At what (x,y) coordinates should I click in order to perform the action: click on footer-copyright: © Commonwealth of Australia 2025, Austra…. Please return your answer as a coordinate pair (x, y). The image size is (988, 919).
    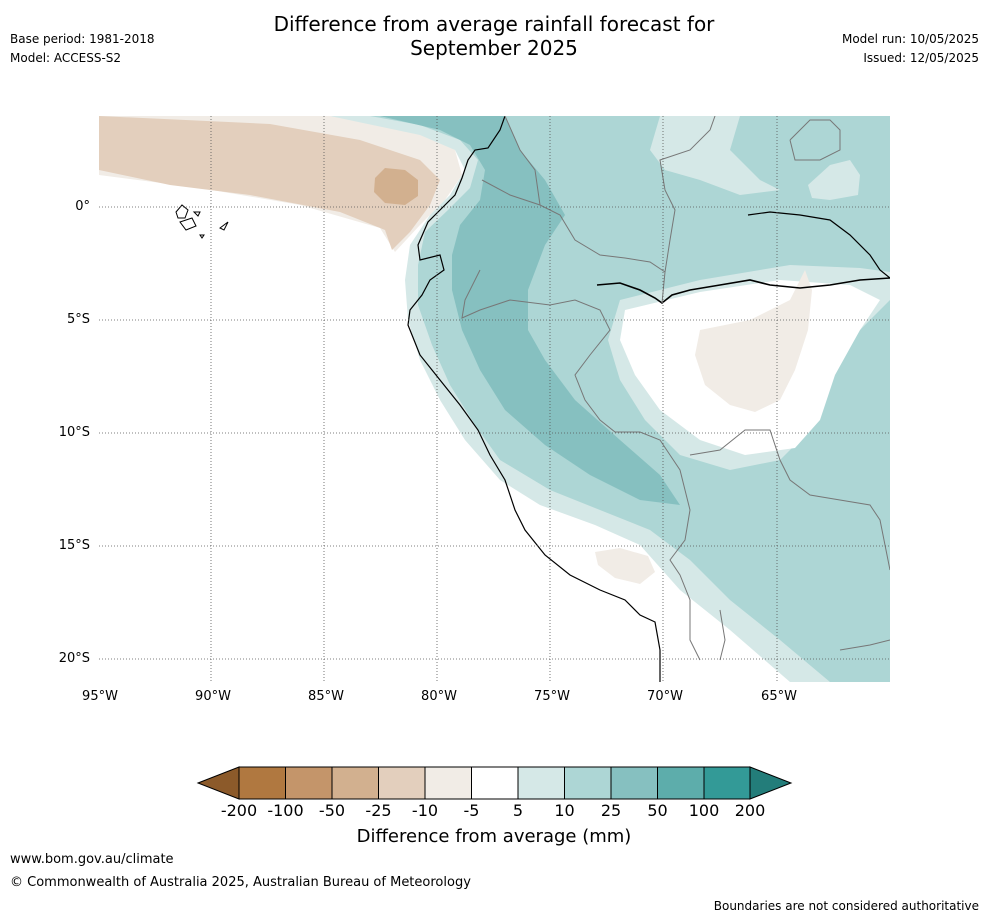
    Looking at the image, I should click on (240, 882).